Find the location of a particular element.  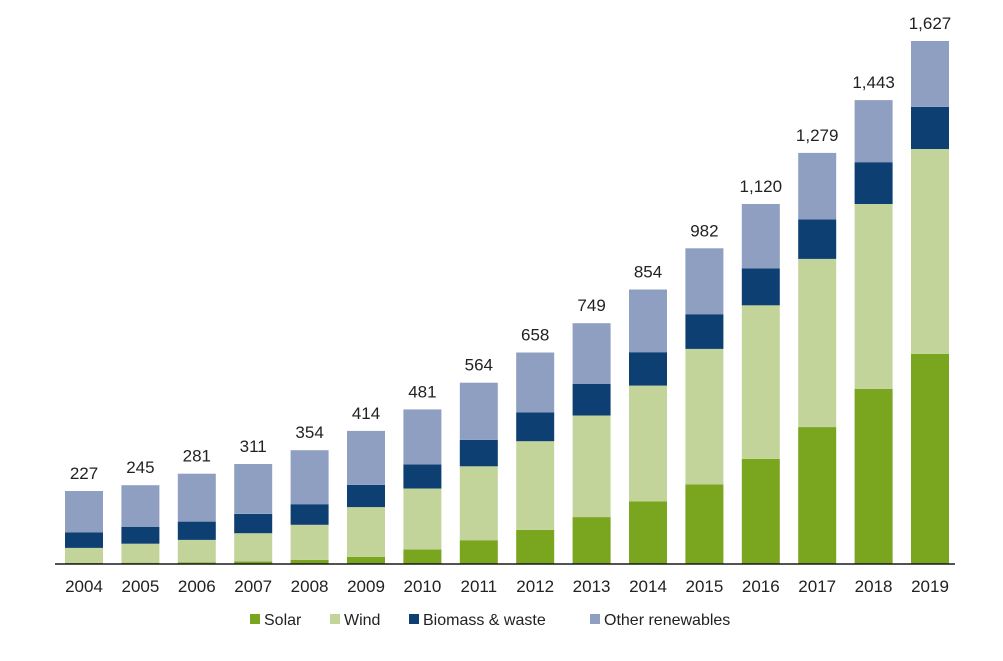

x-tick-label-2006: 2006 is located at coordinates (197, 586).